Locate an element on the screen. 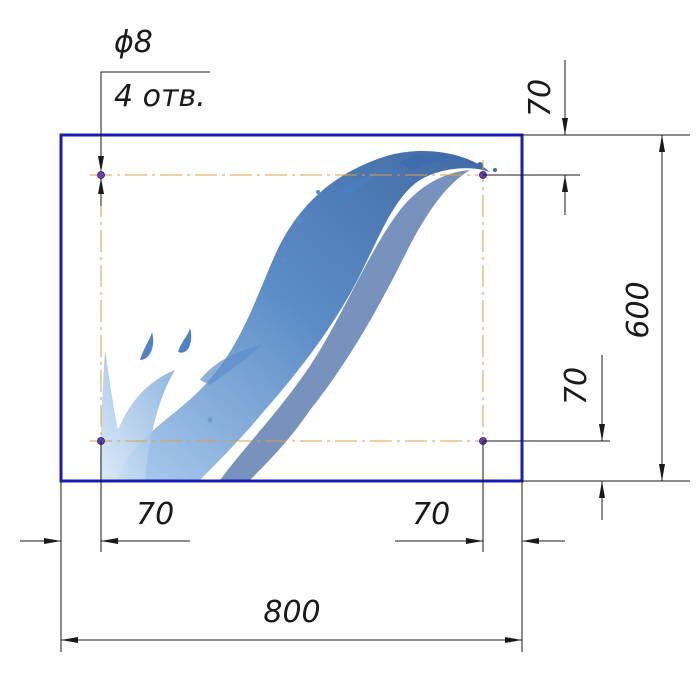  dimension-left-offset: 70 is located at coordinates (155, 514).